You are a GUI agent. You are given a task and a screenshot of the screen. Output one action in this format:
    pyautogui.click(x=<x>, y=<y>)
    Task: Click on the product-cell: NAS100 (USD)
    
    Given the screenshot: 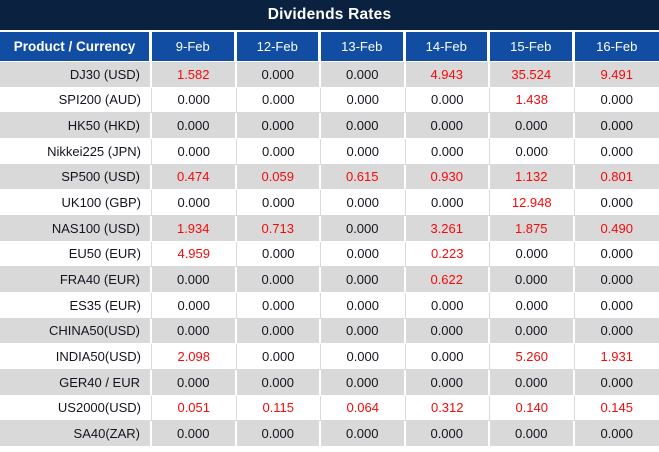 What is the action you would take?
    pyautogui.click(x=76, y=228)
    